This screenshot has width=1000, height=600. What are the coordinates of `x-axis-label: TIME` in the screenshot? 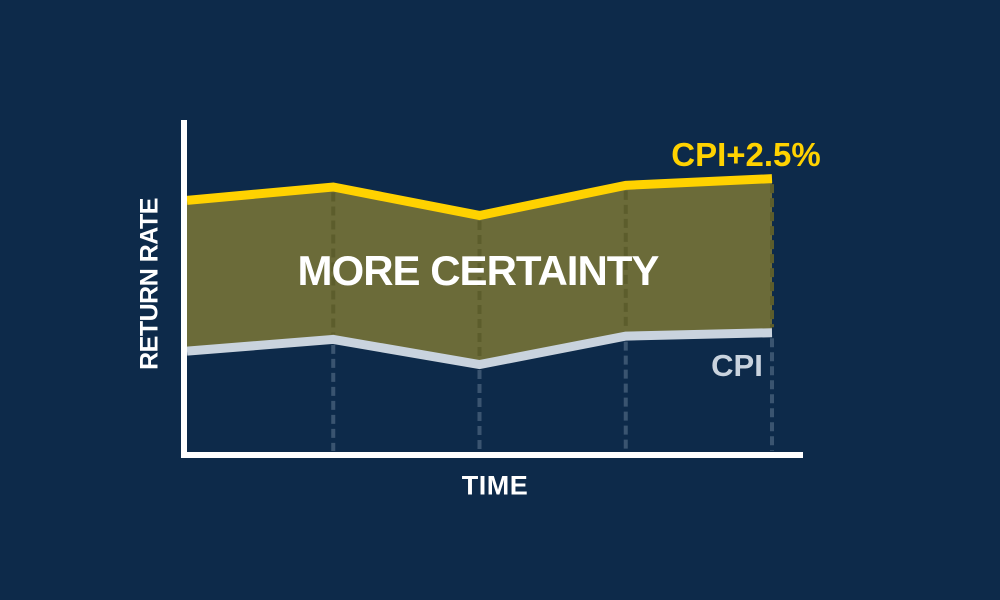 It's located at (495, 485).